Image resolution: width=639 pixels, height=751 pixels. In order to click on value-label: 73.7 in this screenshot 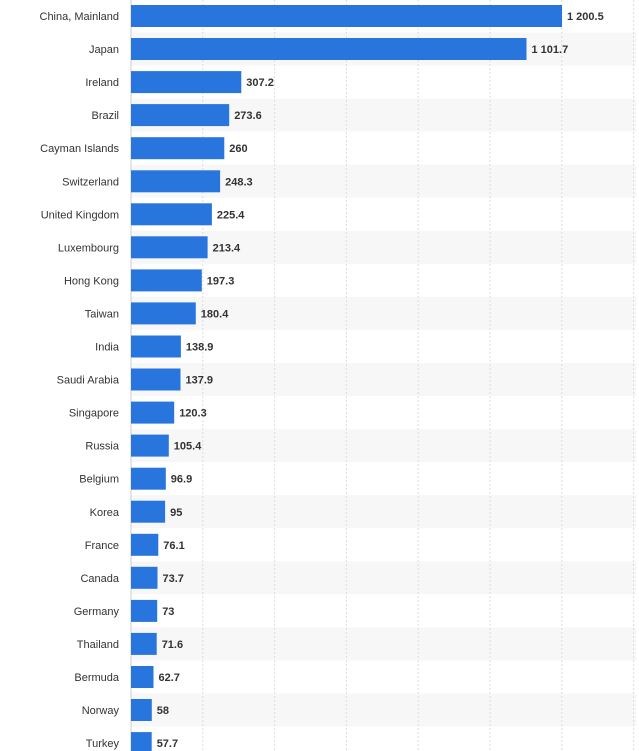, I will do `click(173, 579)`.